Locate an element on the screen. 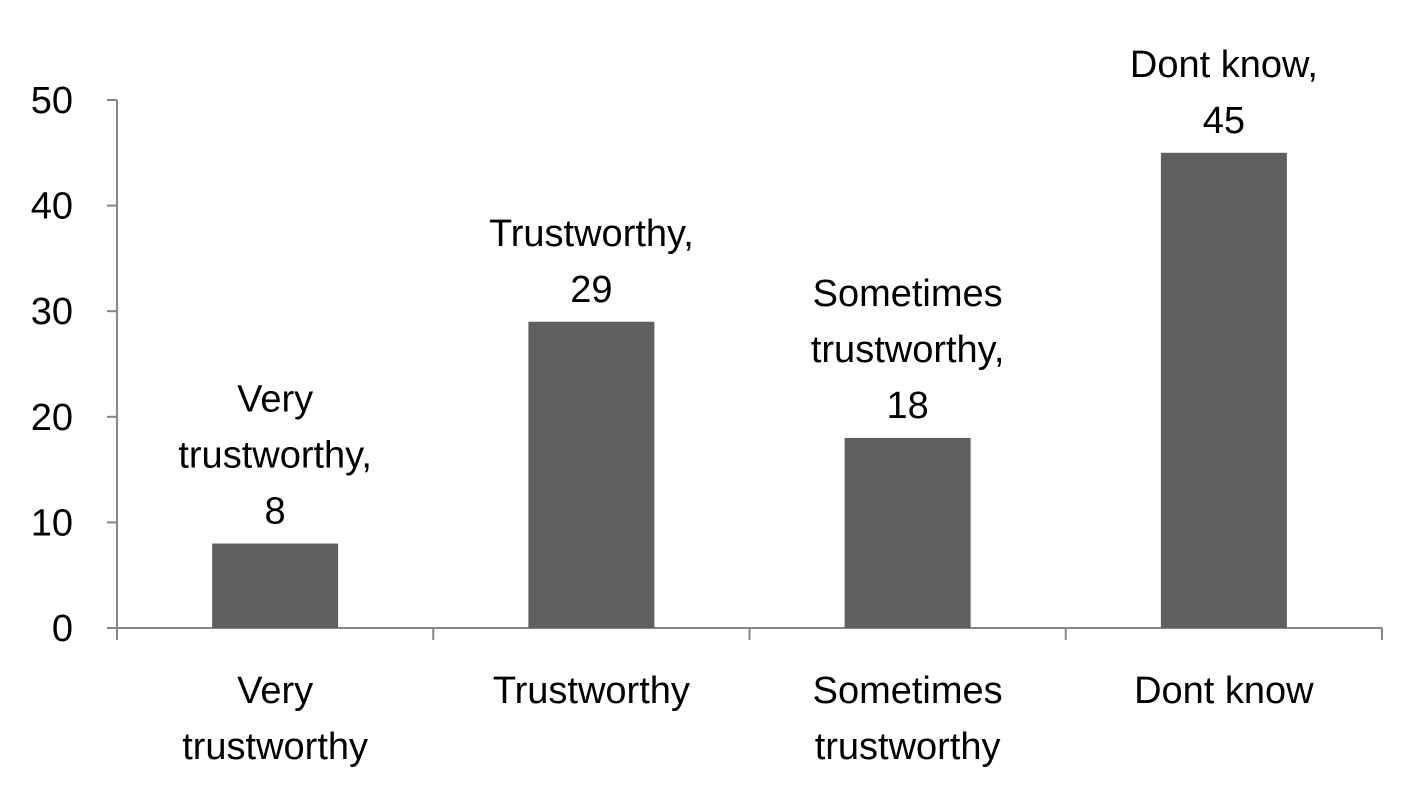 The width and height of the screenshot is (1412, 810). y-tick-label: 20 is located at coordinates (52, 418).